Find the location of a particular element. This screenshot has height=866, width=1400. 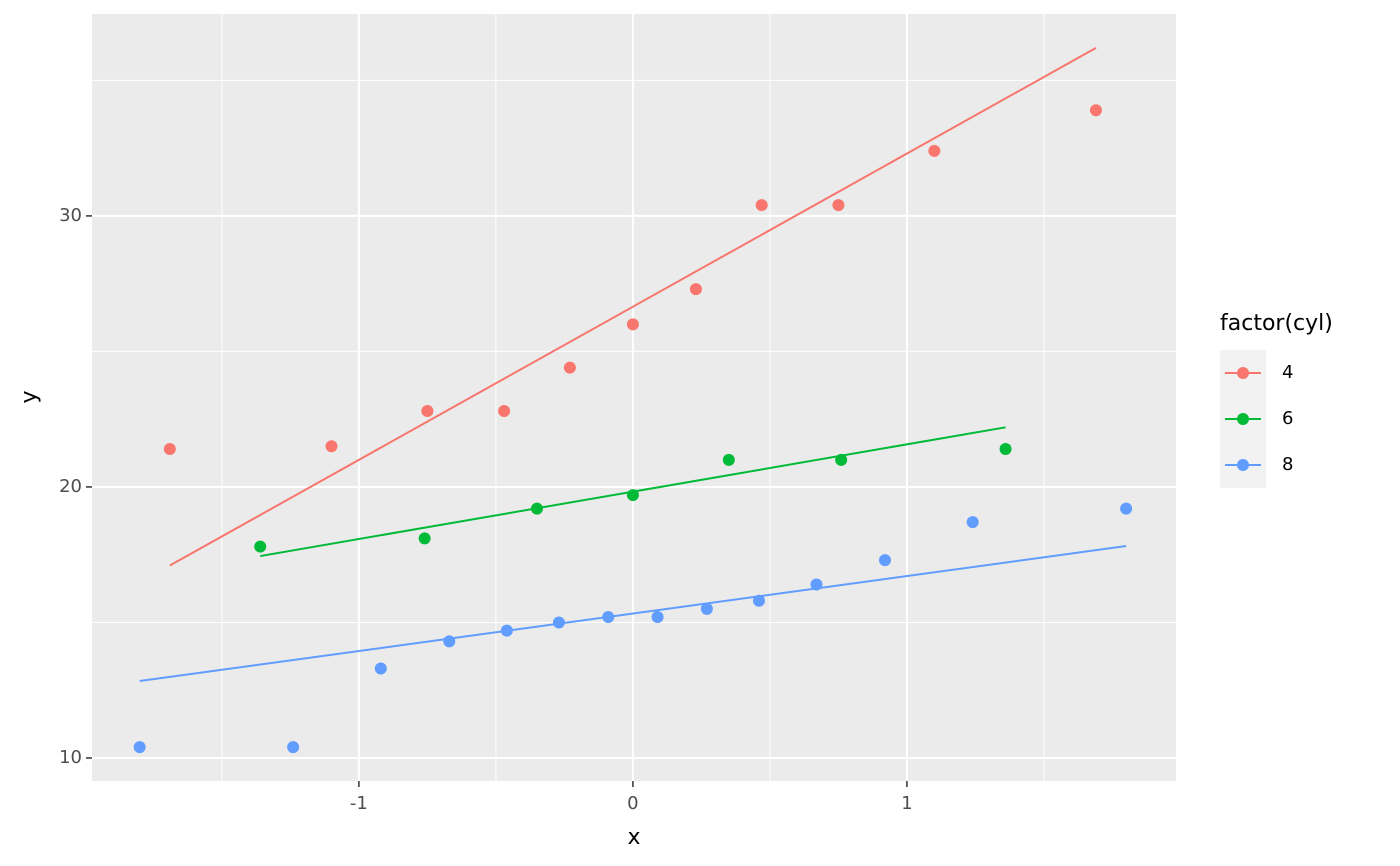

y-tick-label: 10 is located at coordinates (70, 757).